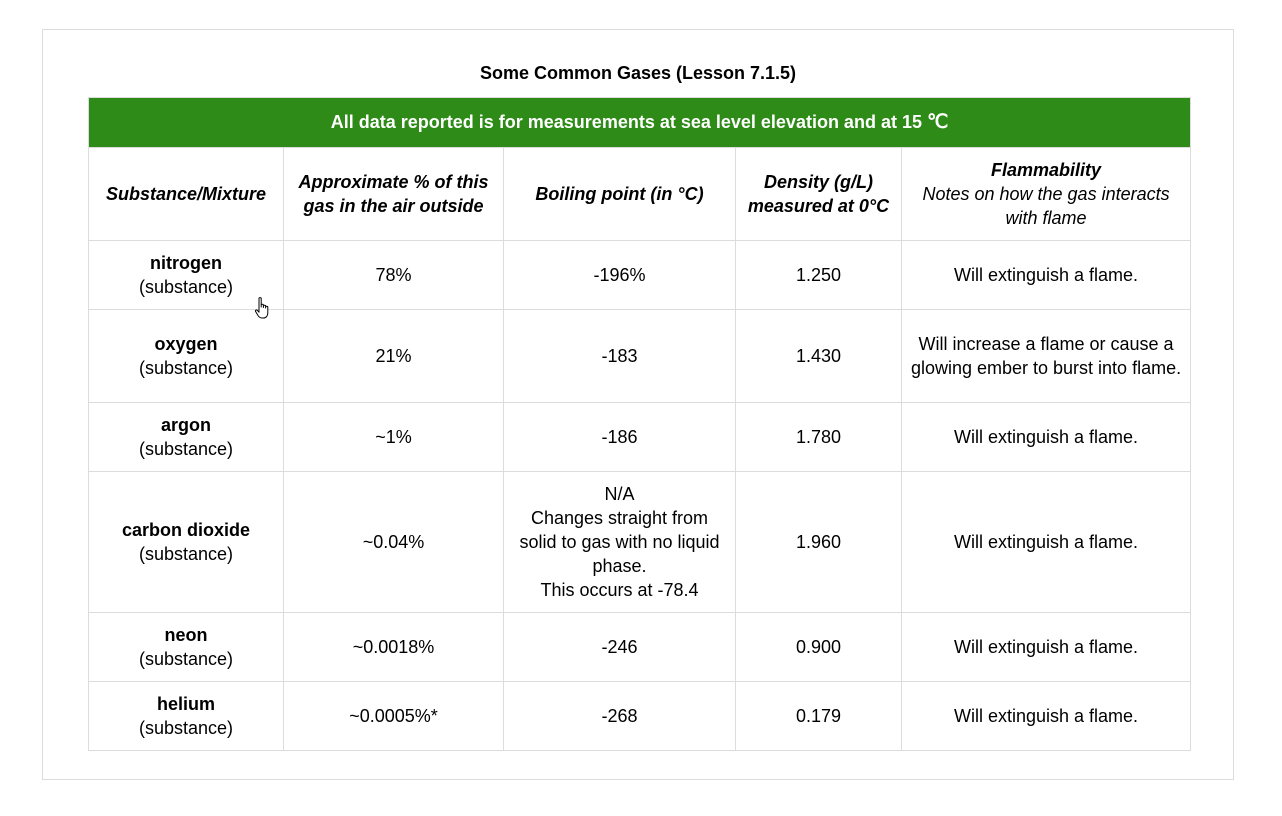  I want to click on substance-cell: helium (substance), so click(186, 716).